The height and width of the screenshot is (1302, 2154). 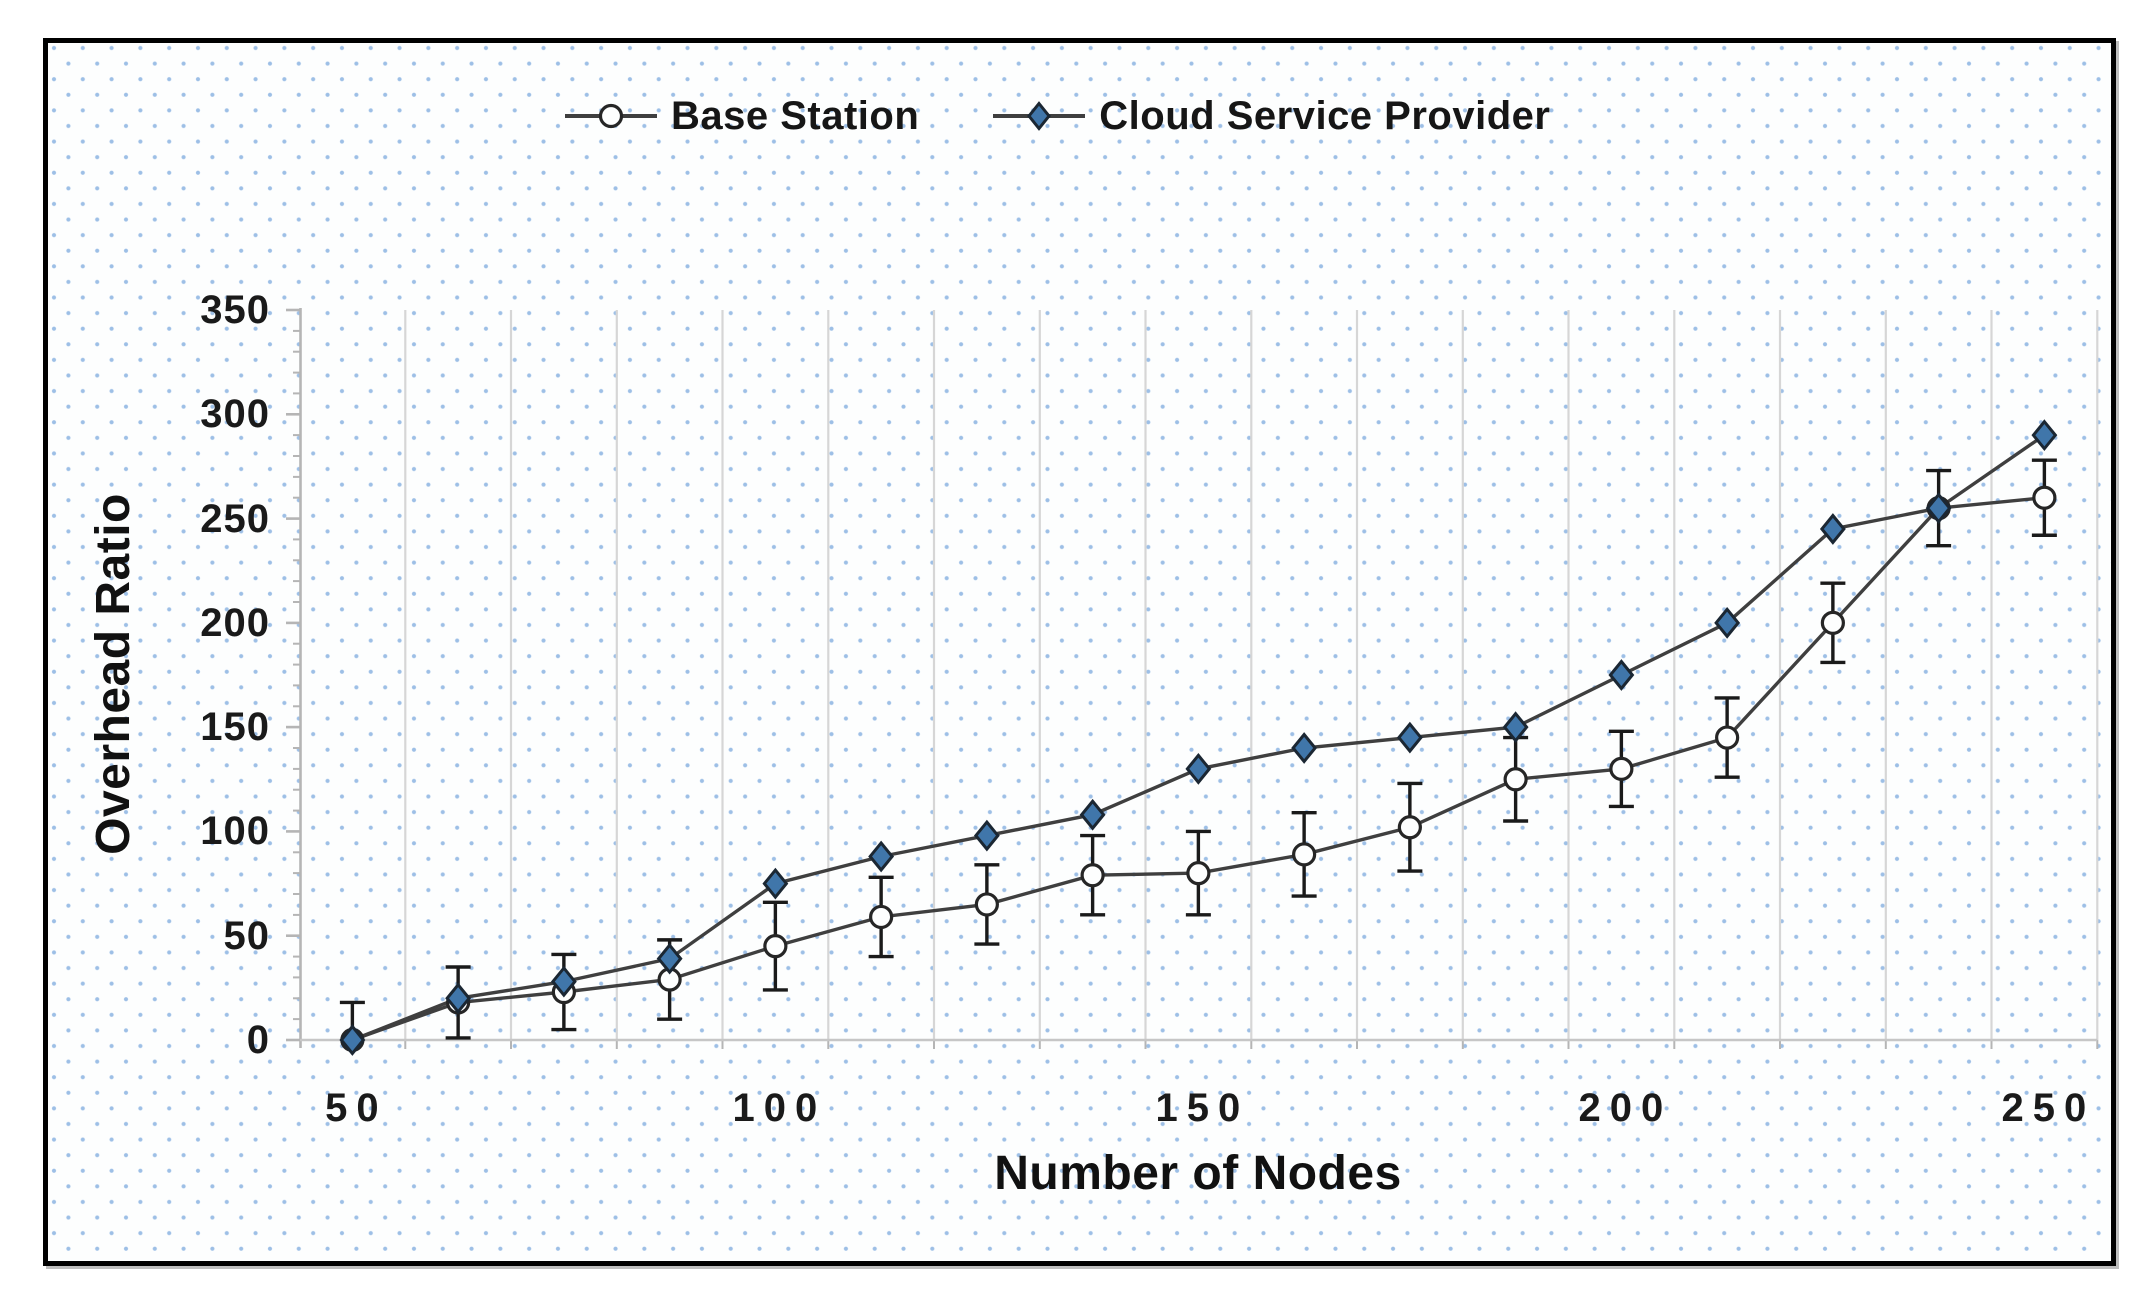 I want to click on x-tick-label: 200, so click(x=1625, y=1108).